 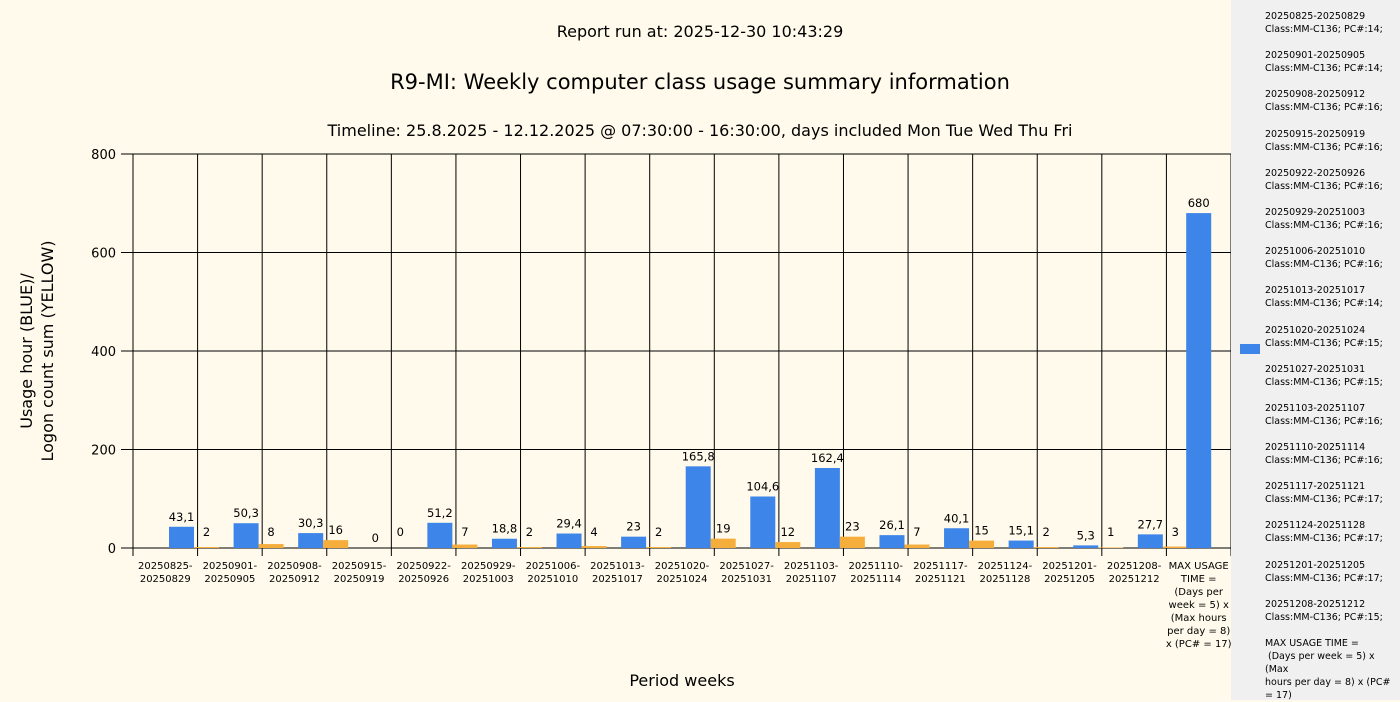 I want to click on x-tick-label: x (PC# = 17), so click(x=1198, y=644).